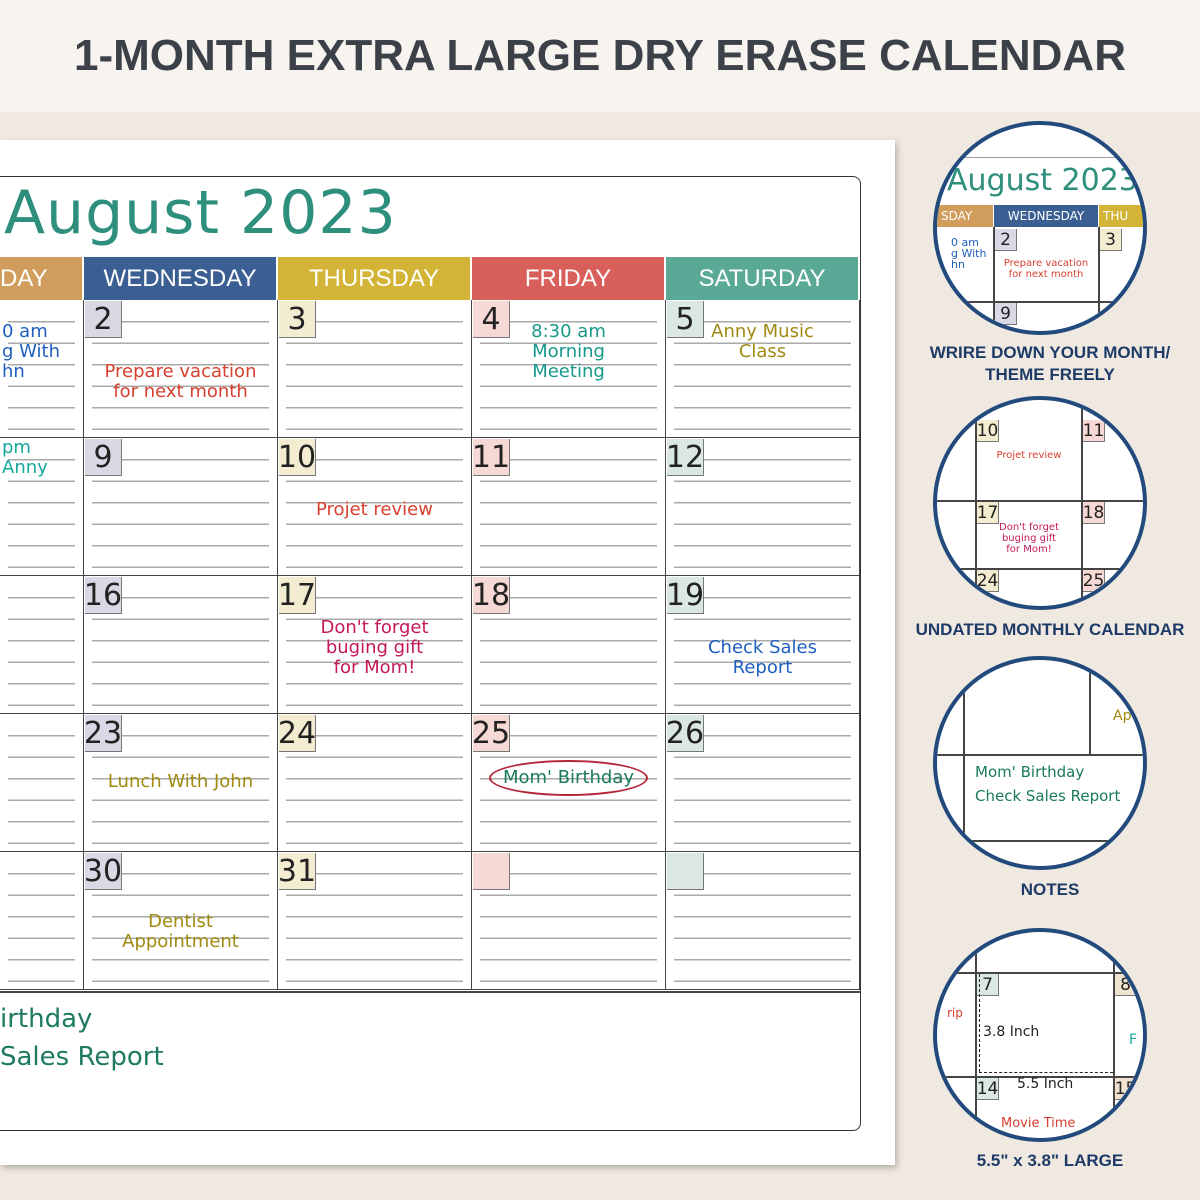 The image size is (1200, 1200). I want to click on note-line: pm, so click(16, 447).